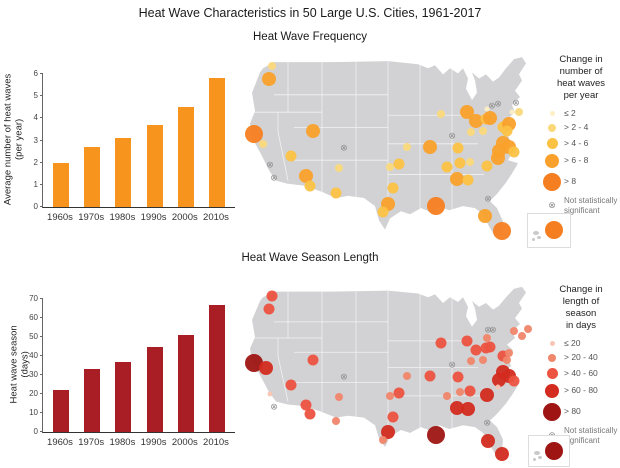 The image size is (620, 468). Describe the element at coordinates (91, 217) in the screenshot. I see `x-tick-label: 1970s` at that location.